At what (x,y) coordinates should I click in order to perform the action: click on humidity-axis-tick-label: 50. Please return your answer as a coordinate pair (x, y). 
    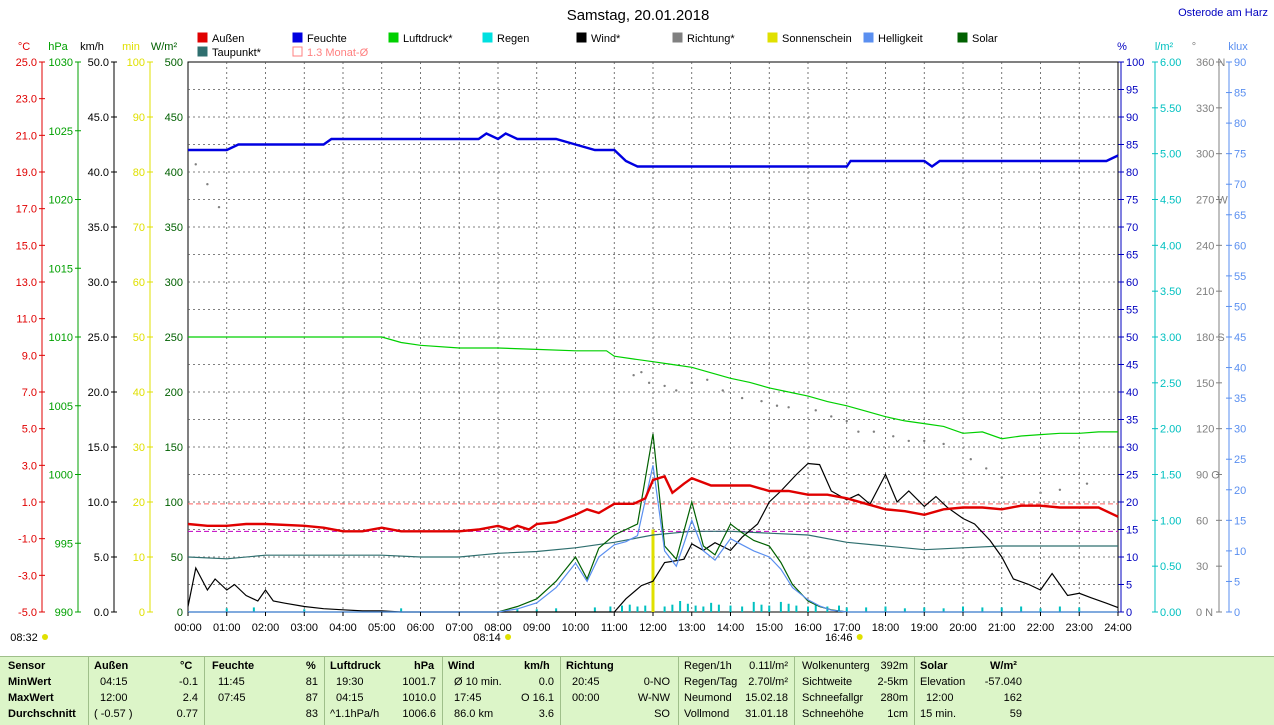
    Looking at the image, I should click on (1132, 338).